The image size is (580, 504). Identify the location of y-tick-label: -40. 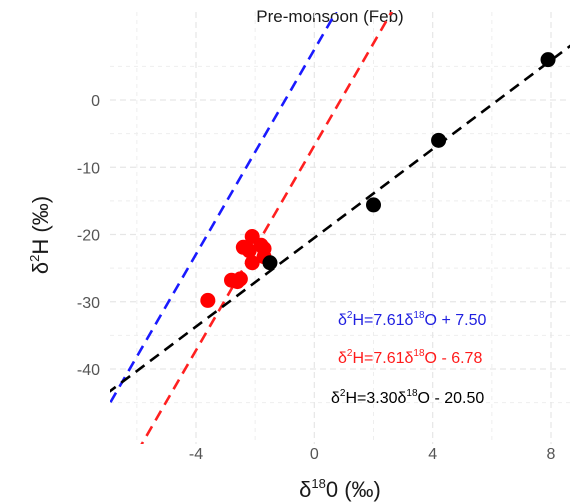
(88, 370).